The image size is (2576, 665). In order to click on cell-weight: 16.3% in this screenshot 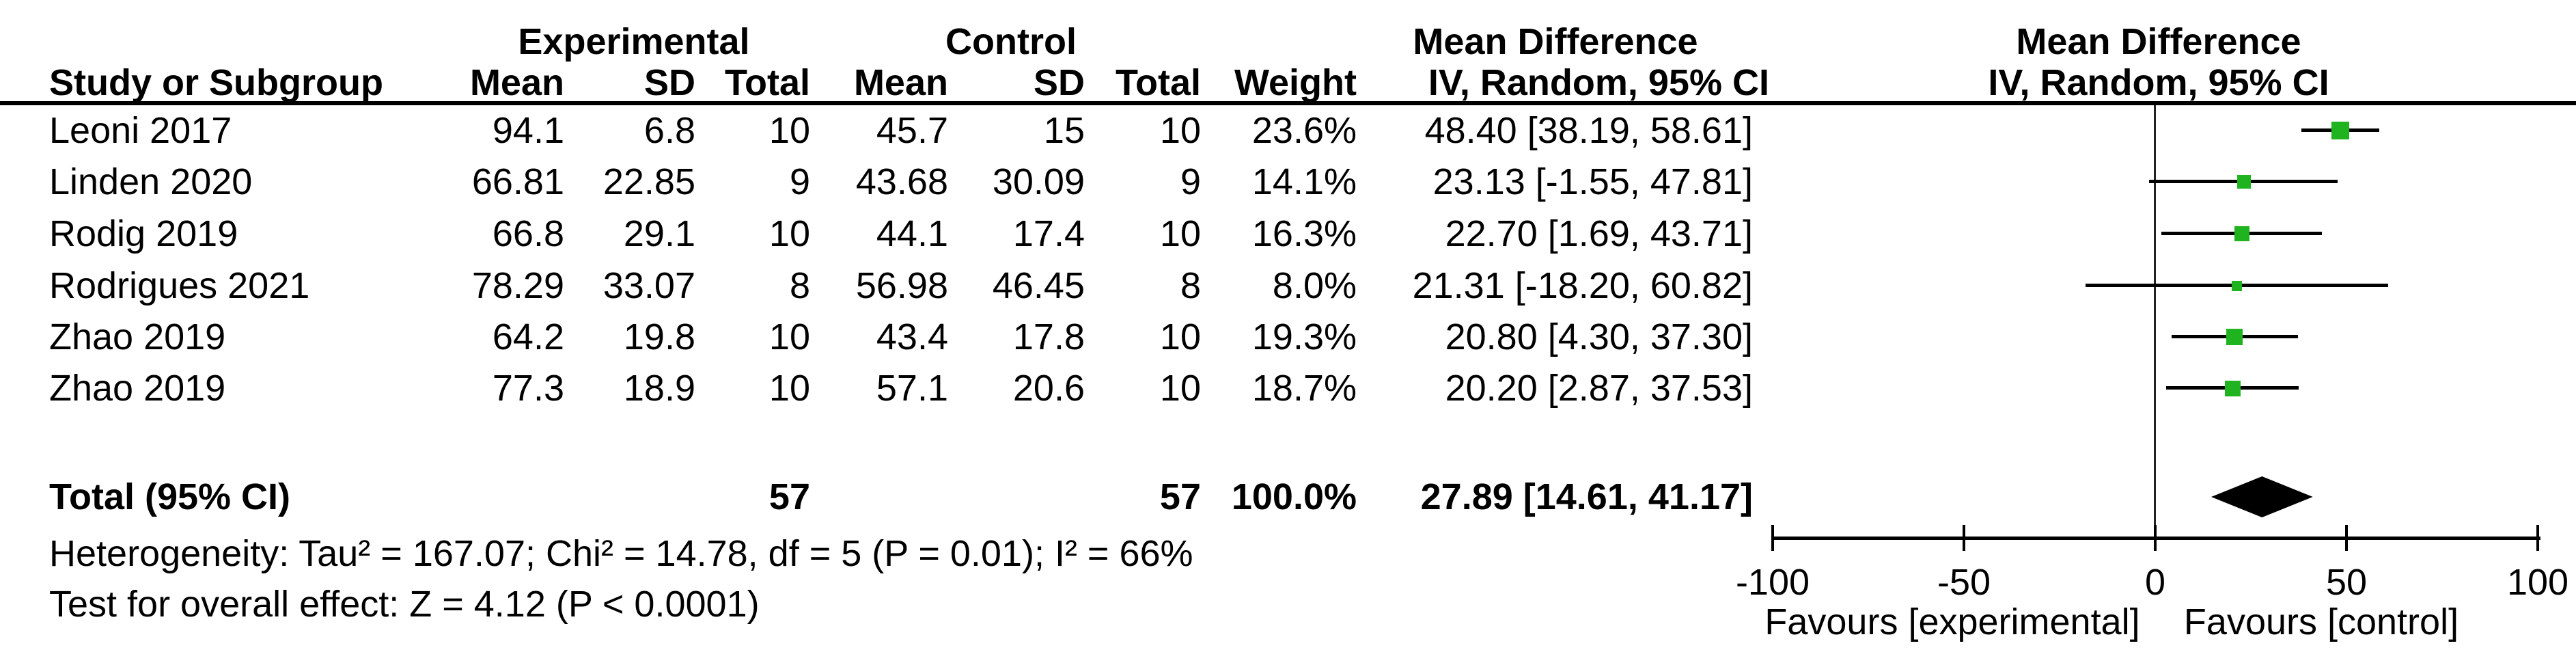, I will do `click(1304, 233)`.